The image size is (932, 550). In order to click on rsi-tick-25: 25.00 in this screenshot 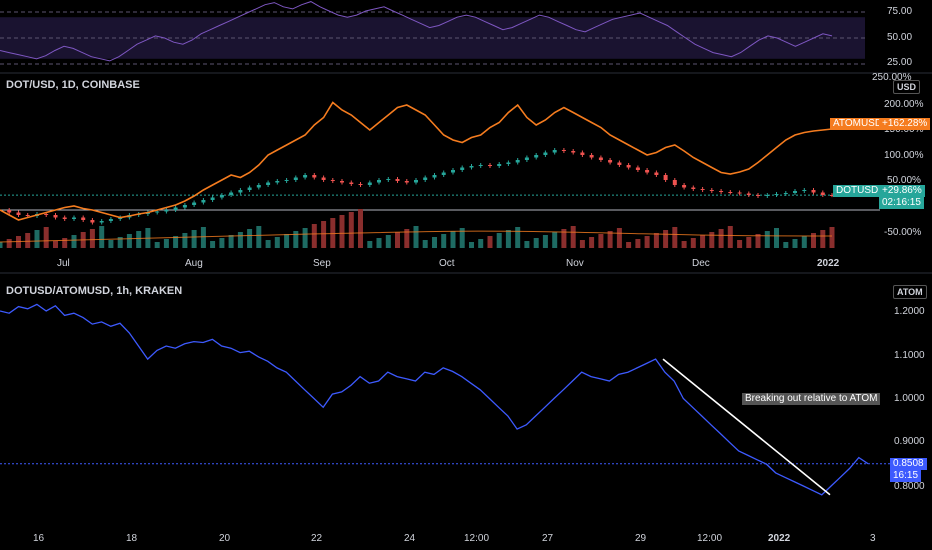, I will do `click(900, 62)`.